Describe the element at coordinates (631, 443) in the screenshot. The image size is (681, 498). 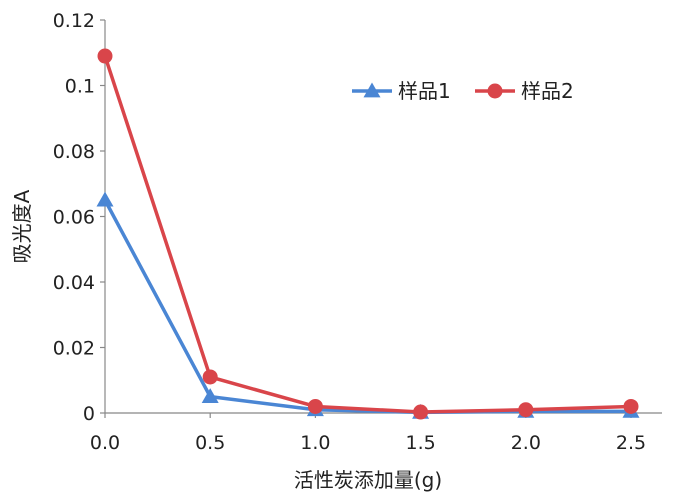
I see `x-tick-label: 2.5` at that location.